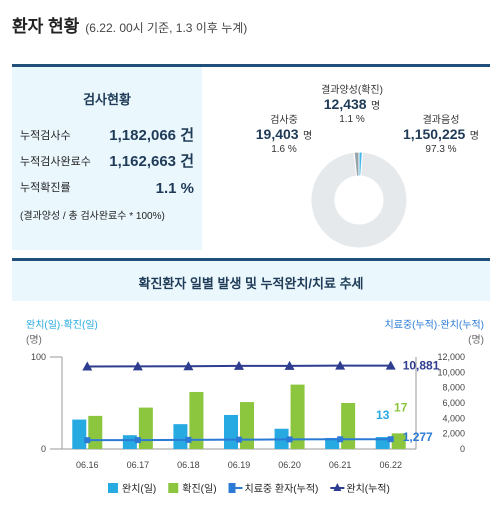 The width and height of the screenshot is (500, 520). What do you see at coordinates (284, 120) in the screenshot?
I see `donut-label-text: 검사중` at bounding box center [284, 120].